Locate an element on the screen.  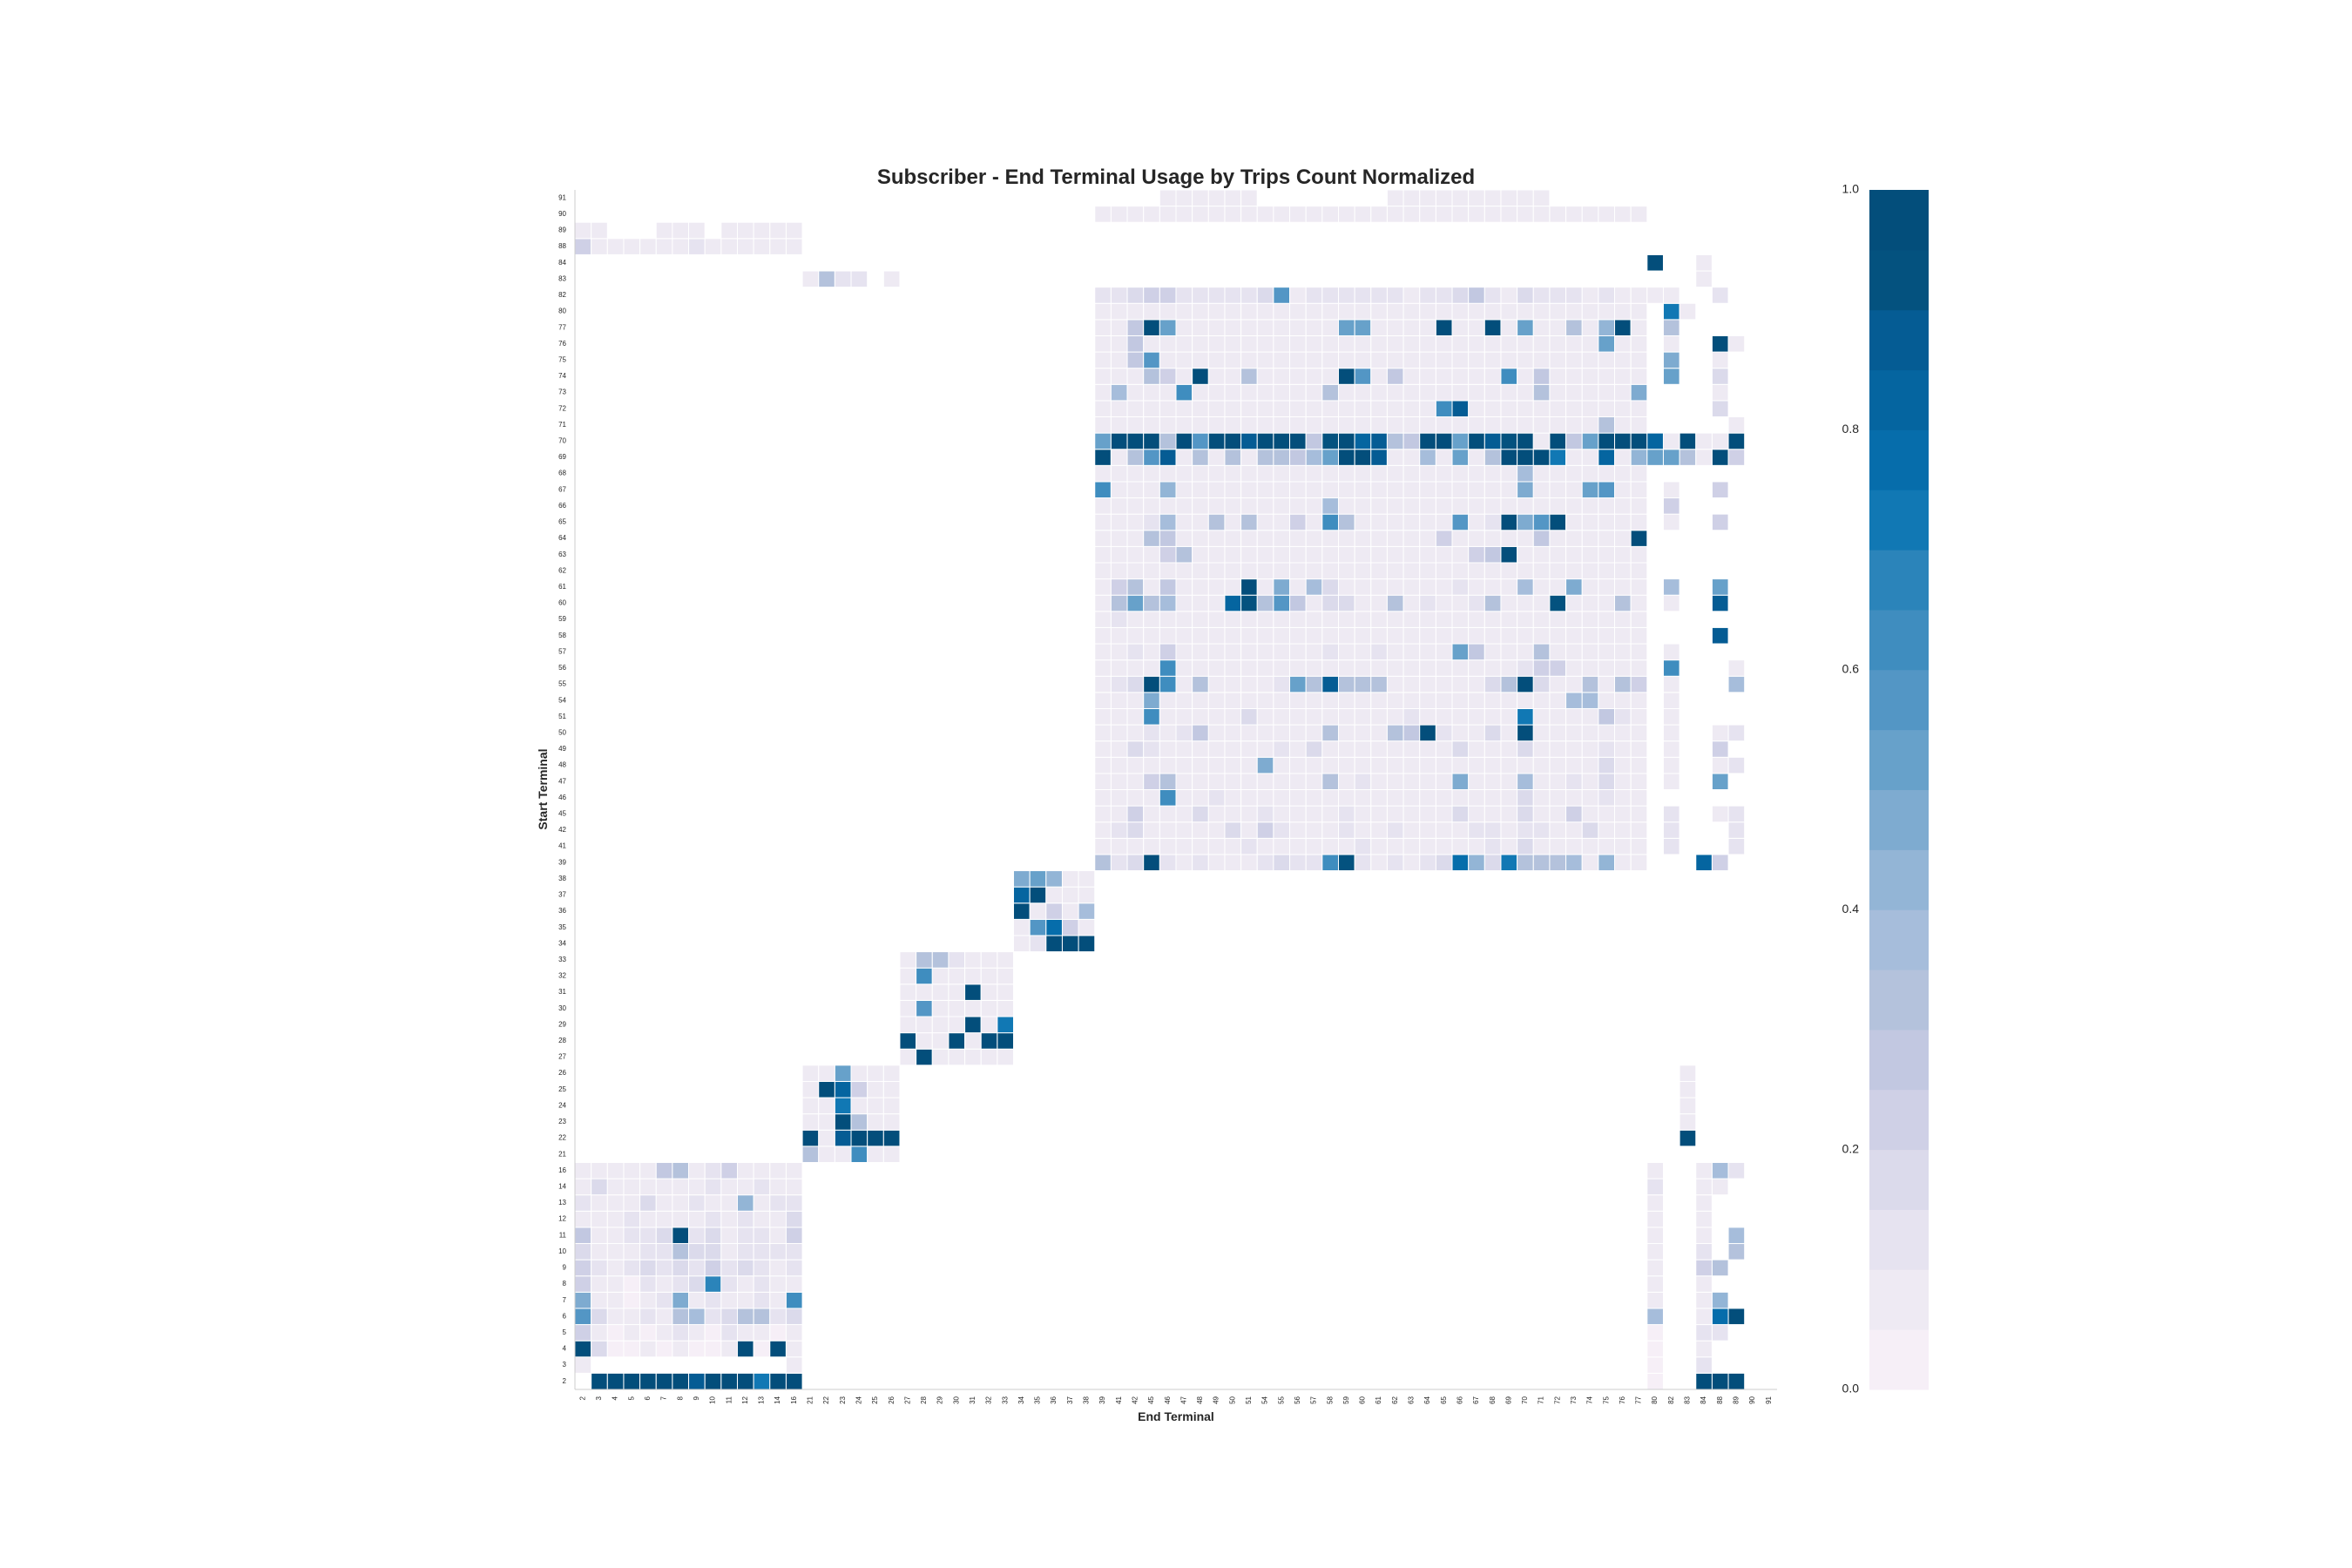
colorbar-segment is located at coordinates (1899, 399).